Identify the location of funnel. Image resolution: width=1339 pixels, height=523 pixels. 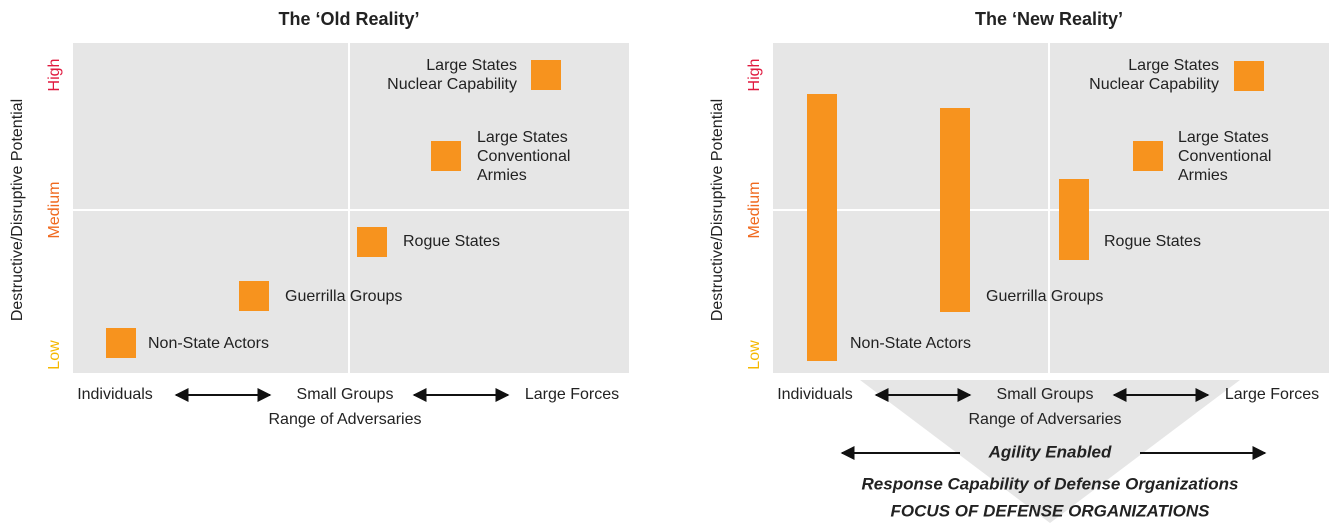
(1050, 451).